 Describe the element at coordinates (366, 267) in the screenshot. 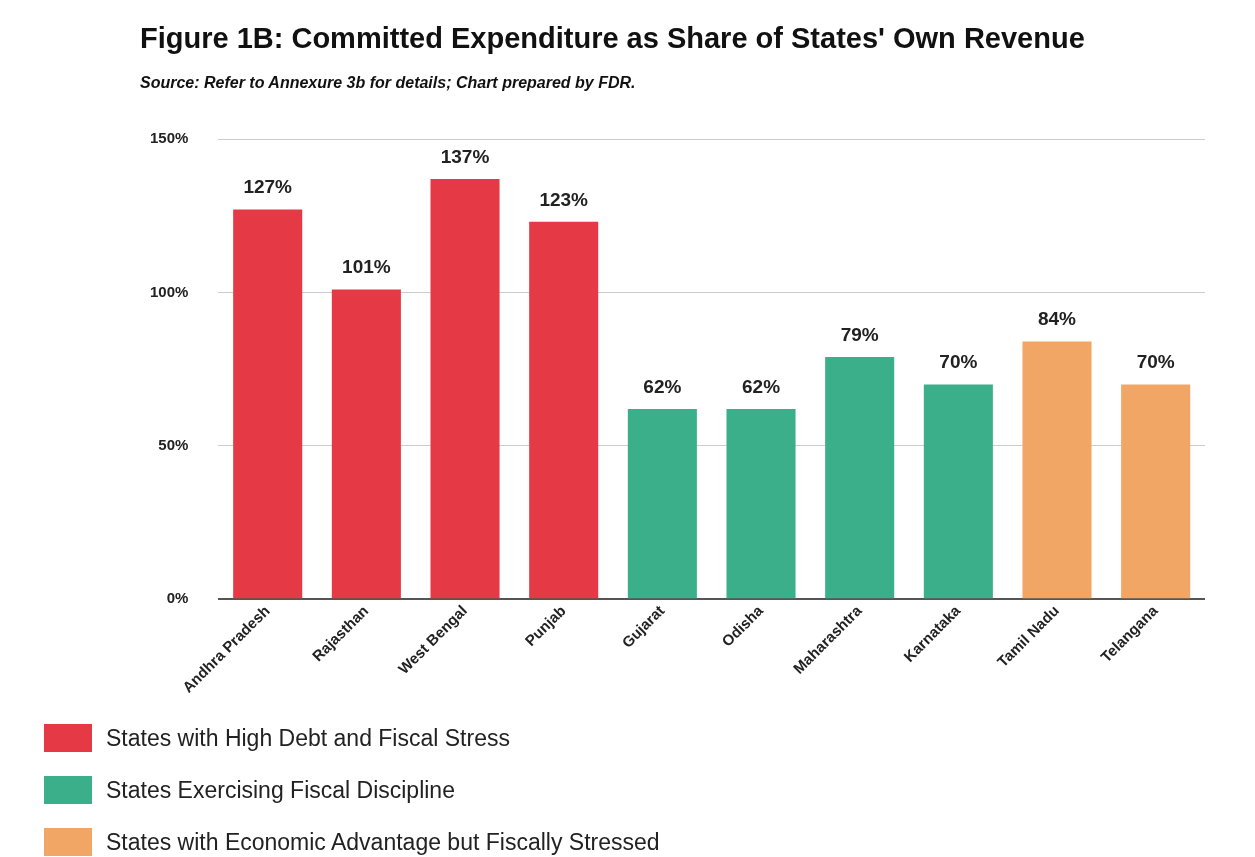

I see `data-label: 101%` at that location.